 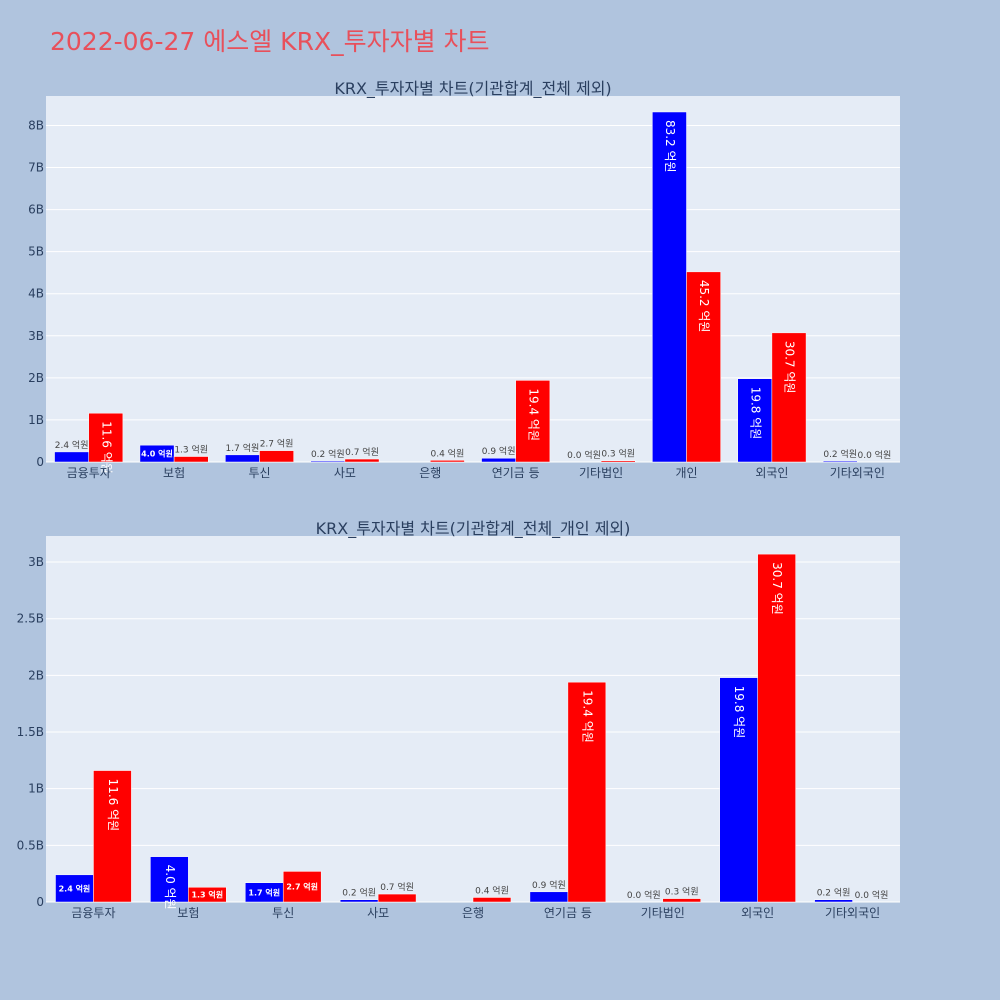 I want to click on chart-title: KRX_투자자별 차트(기관합계_전체 제외), so click(x=472, y=89).